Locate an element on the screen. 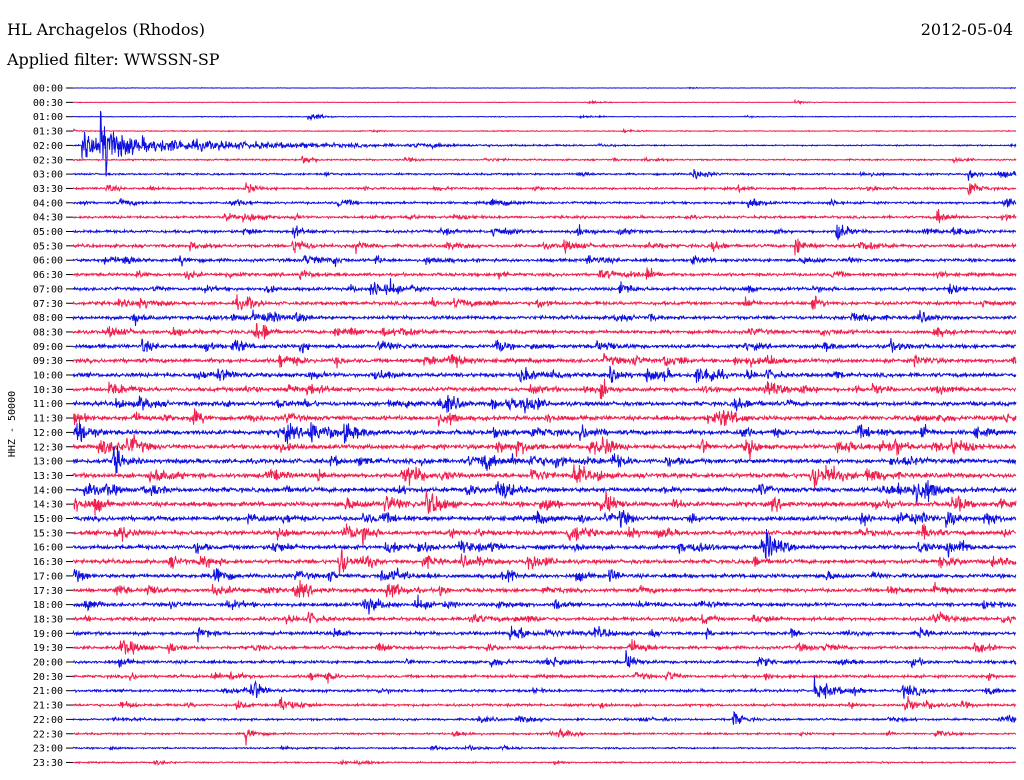 The image size is (1024, 780). date-label: 2012-05-04 is located at coordinates (966, 29).